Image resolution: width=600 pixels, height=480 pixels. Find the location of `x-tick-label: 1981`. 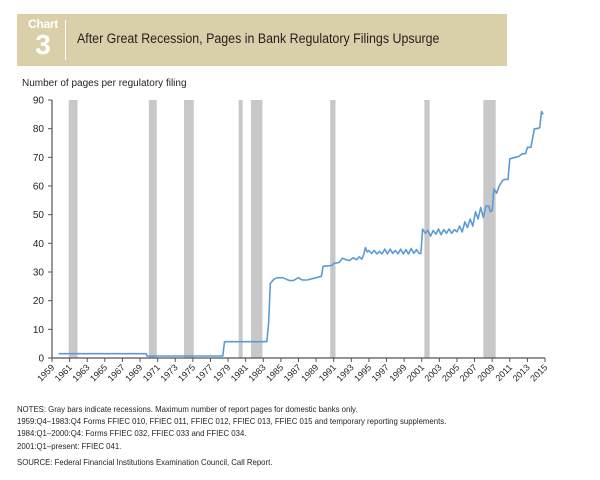

x-tick-label: 1981 is located at coordinates (239, 372).